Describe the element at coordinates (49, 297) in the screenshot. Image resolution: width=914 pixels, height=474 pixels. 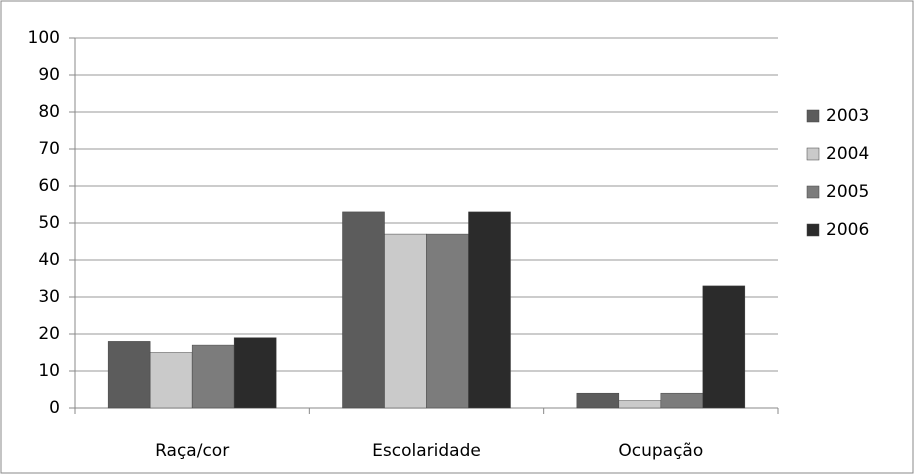
I see `y-tick-label: 30` at that location.